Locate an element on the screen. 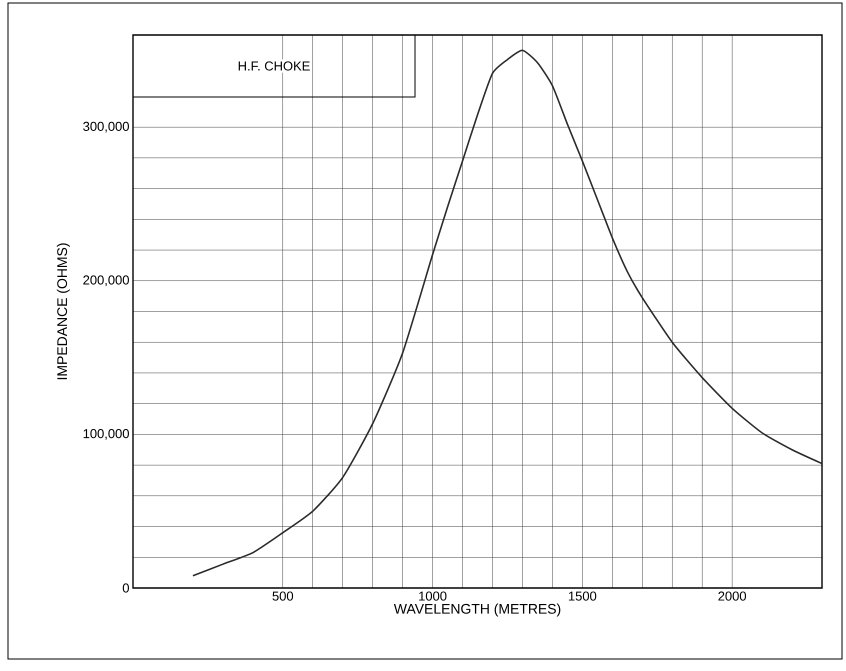  x-axis-title: WAVELENGTH (METRES) is located at coordinates (477, 610).